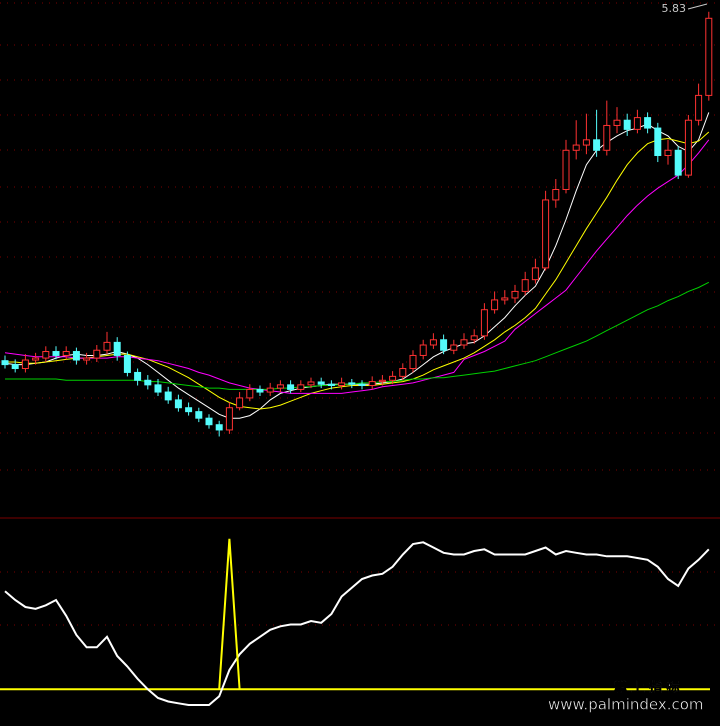 The height and width of the screenshot is (726, 720). What do you see at coordinates (697, 6) in the screenshot?
I see `high-pointer` at bounding box center [697, 6].